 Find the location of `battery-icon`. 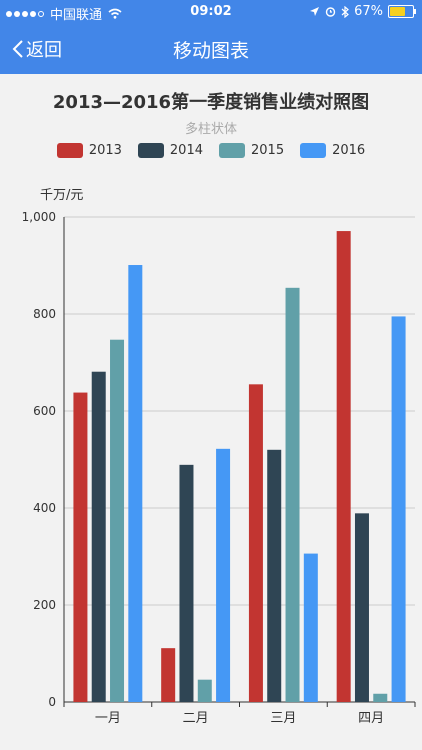

battery-icon is located at coordinates (402, 11).